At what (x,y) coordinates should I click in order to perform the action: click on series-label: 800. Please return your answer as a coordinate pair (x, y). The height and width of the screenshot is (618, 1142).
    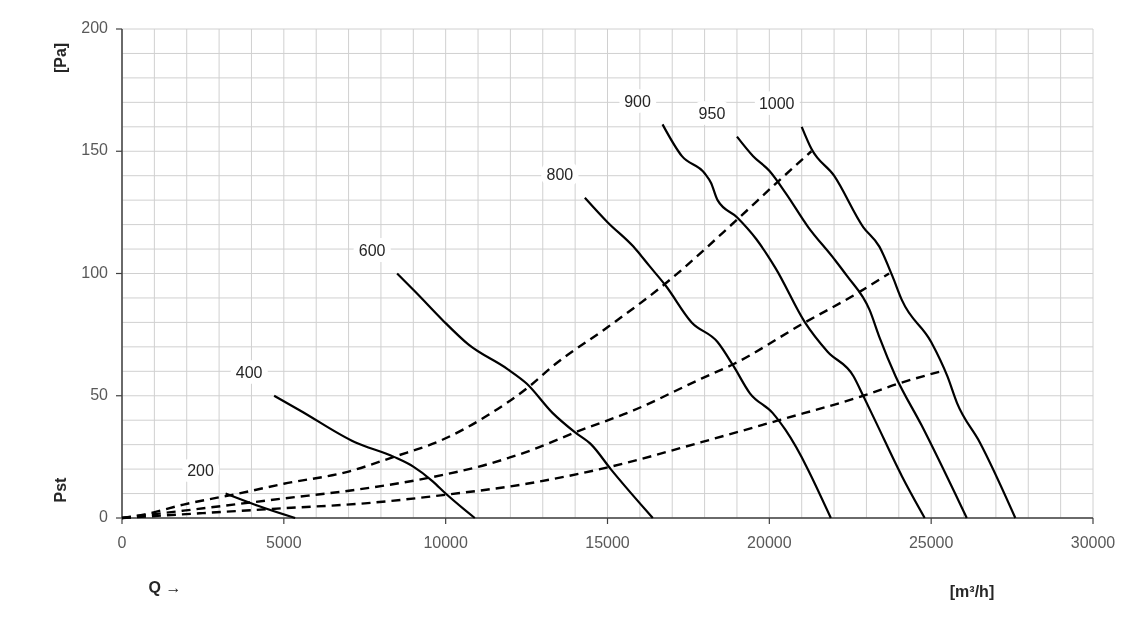
    Looking at the image, I should click on (560, 174).